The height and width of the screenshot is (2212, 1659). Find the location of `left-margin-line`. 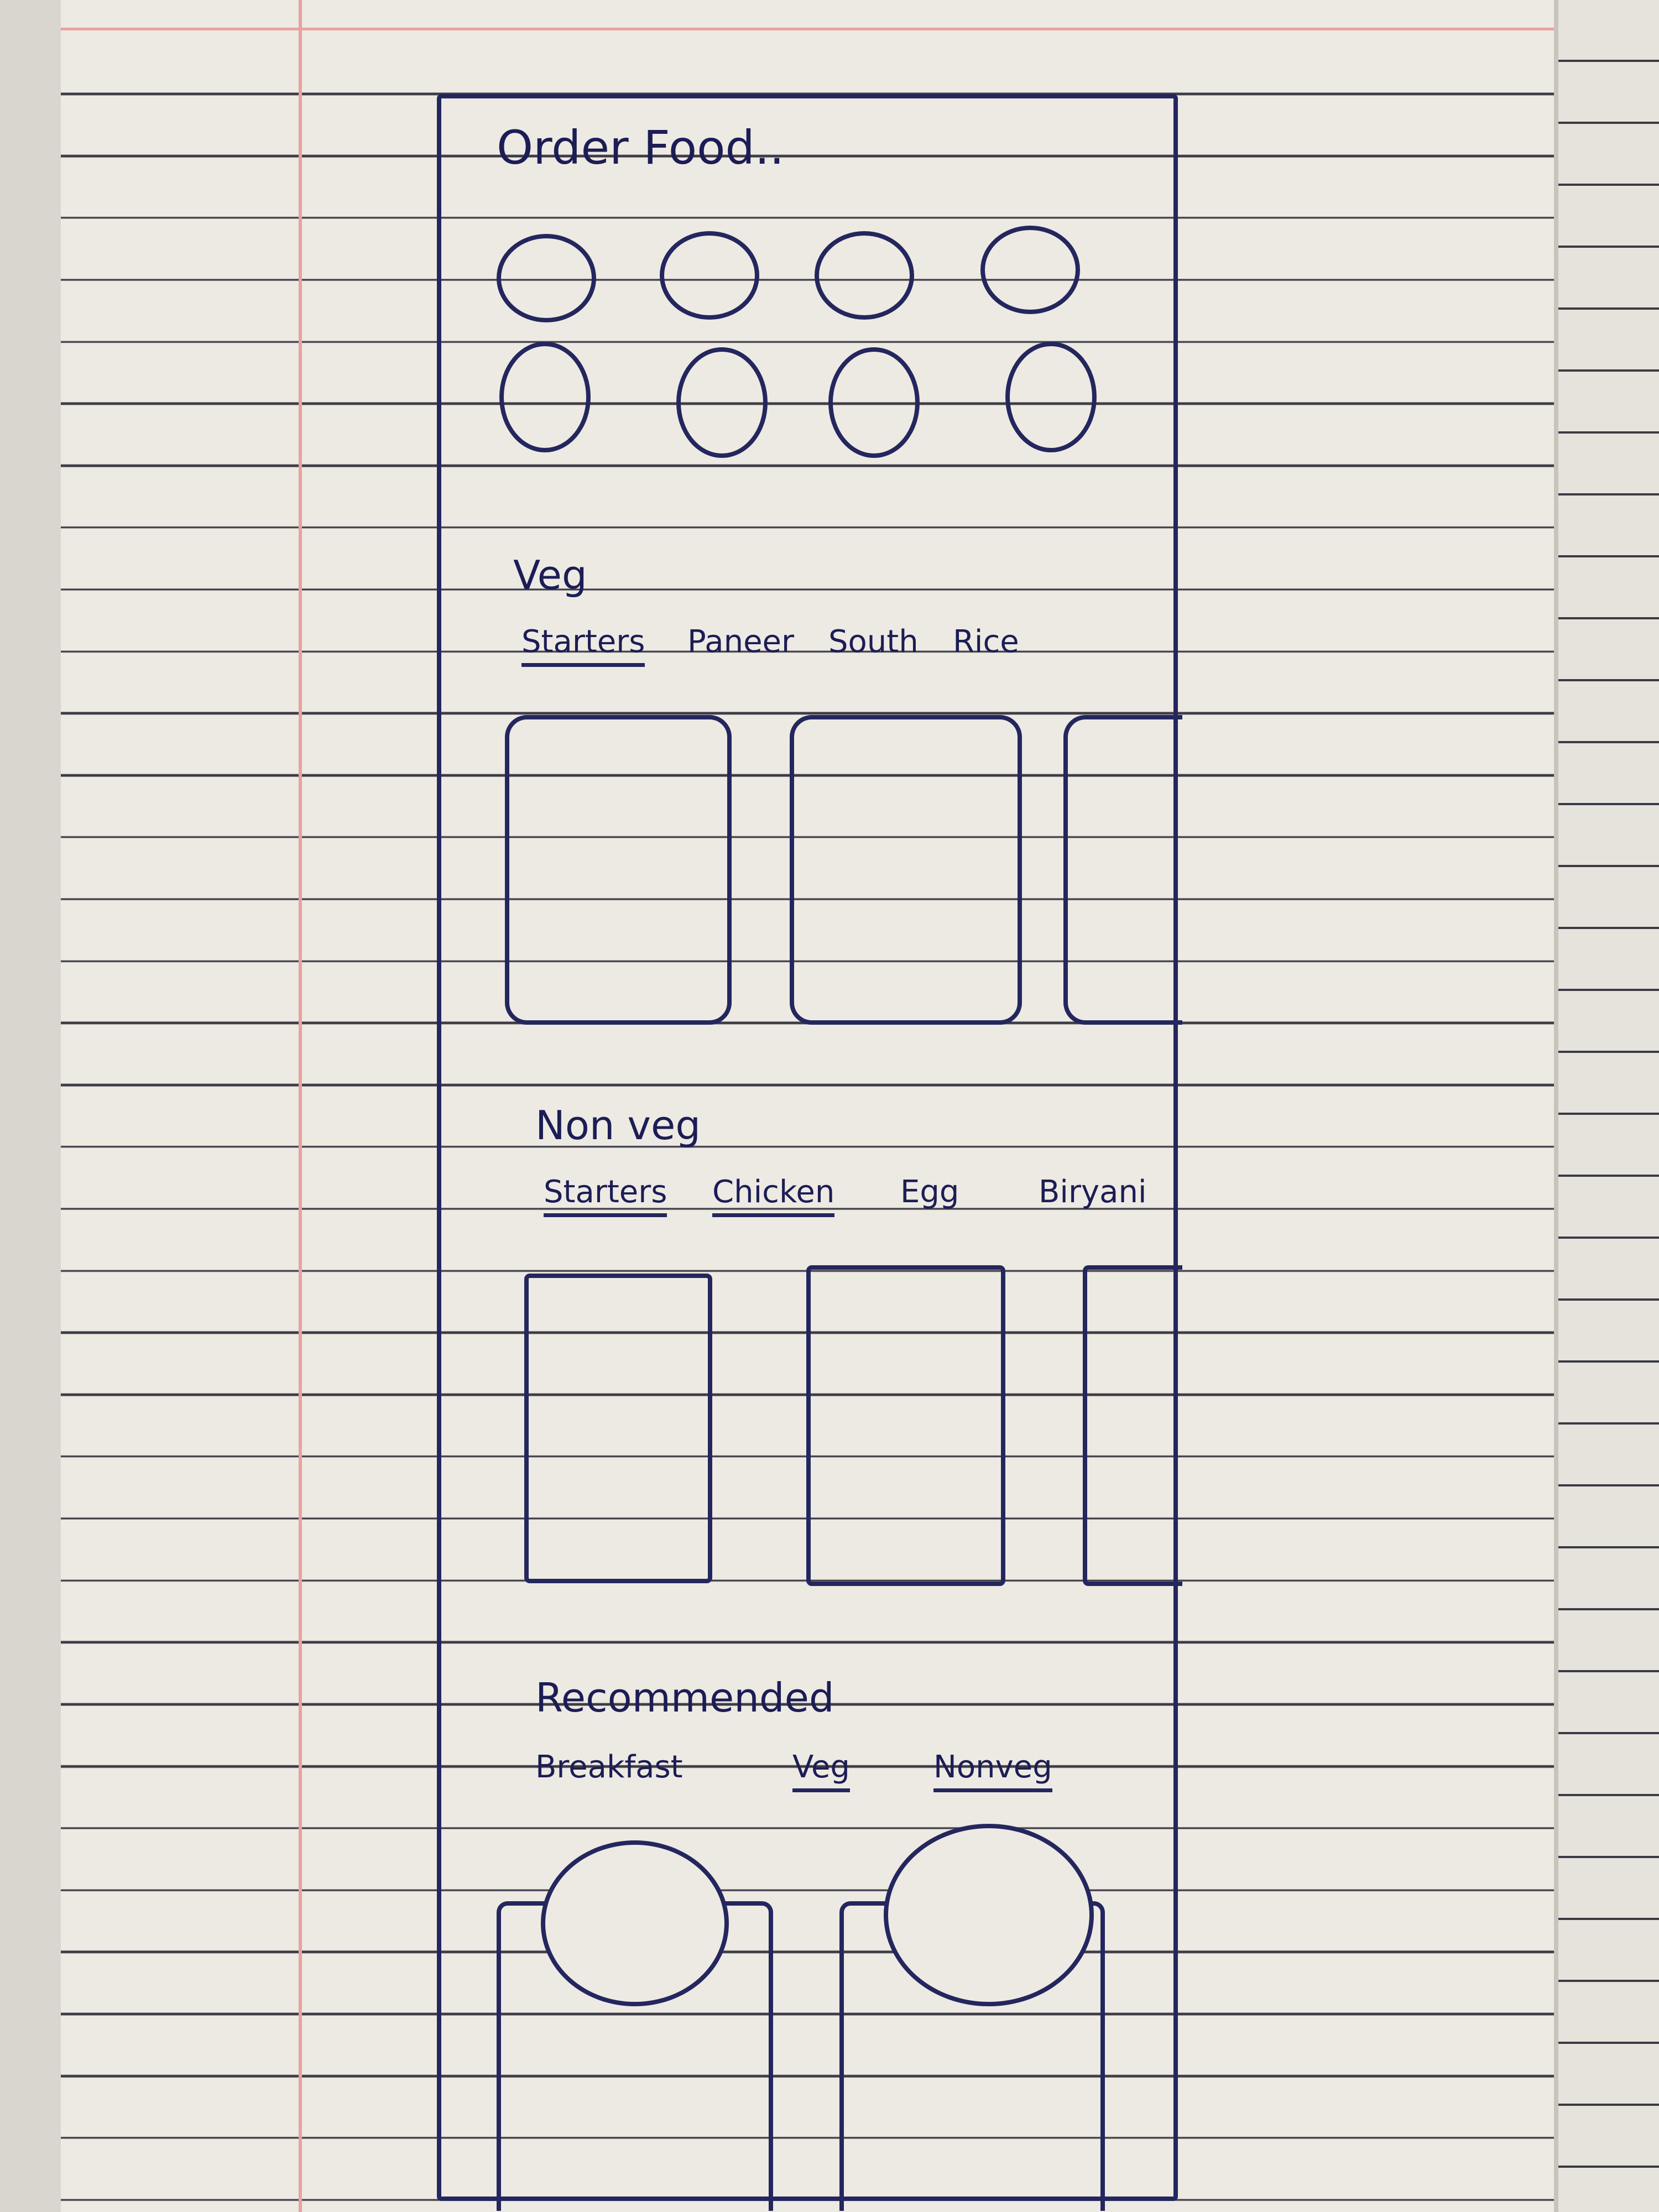

left-margin-line is located at coordinates (301, 1106).